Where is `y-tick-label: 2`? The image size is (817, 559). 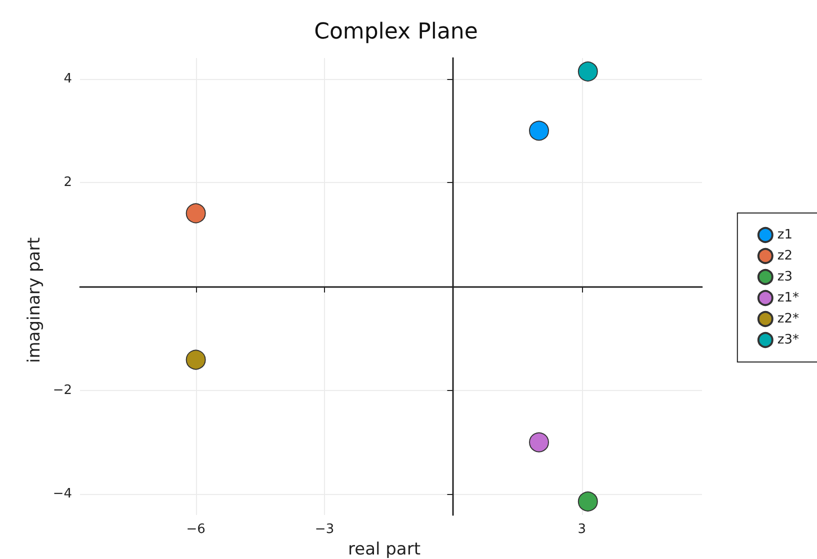 y-tick-label: 2 is located at coordinates (68, 182).